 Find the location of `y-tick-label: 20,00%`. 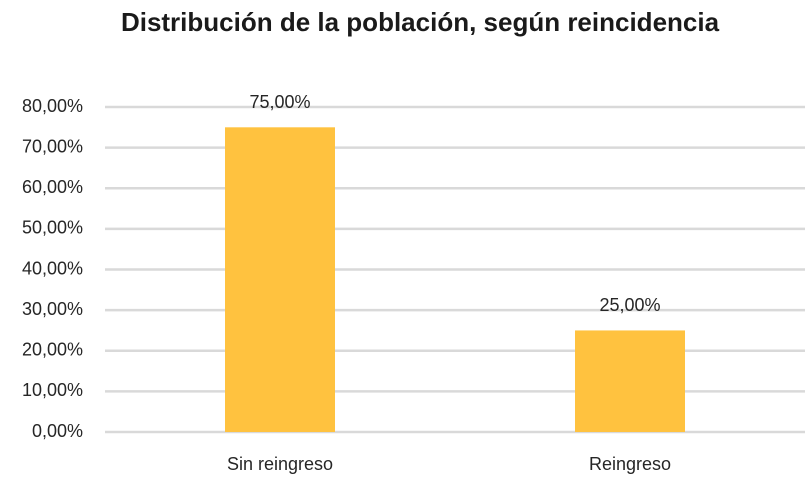

y-tick-label: 20,00% is located at coordinates (52, 350).